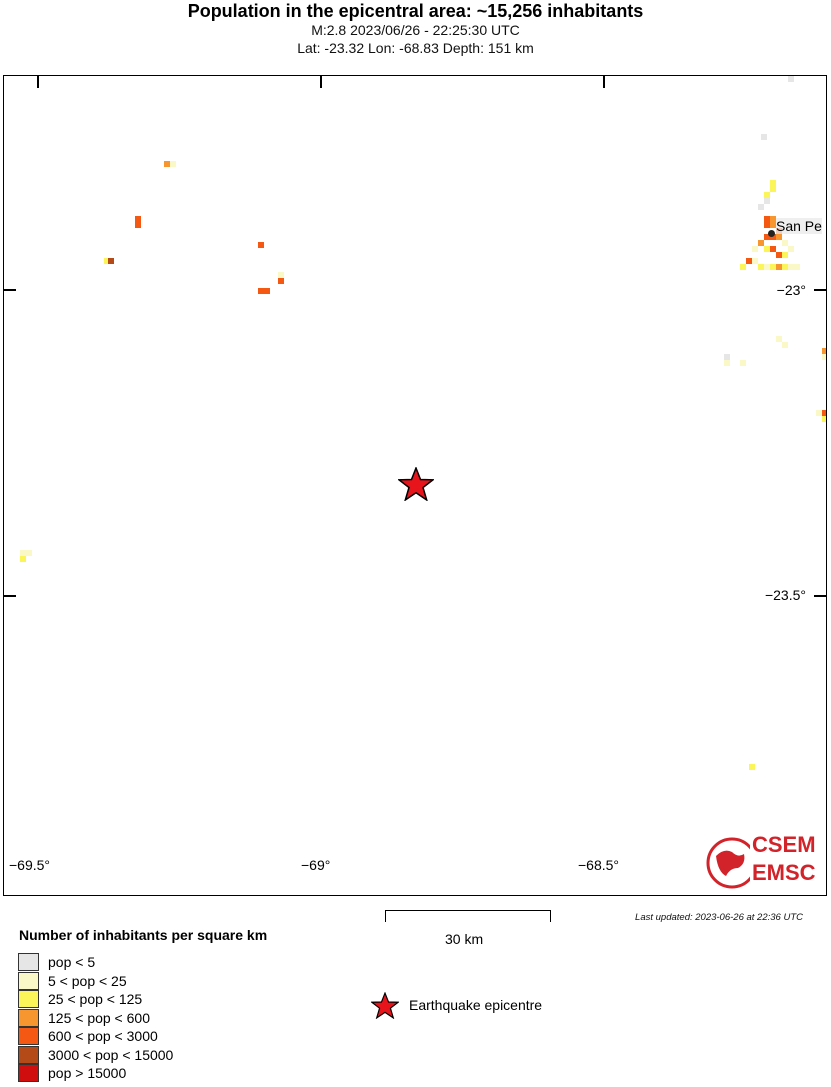 The image size is (831, 1087). I want to click on legend-label: 125 < pop < 600, so click(99, 1017).